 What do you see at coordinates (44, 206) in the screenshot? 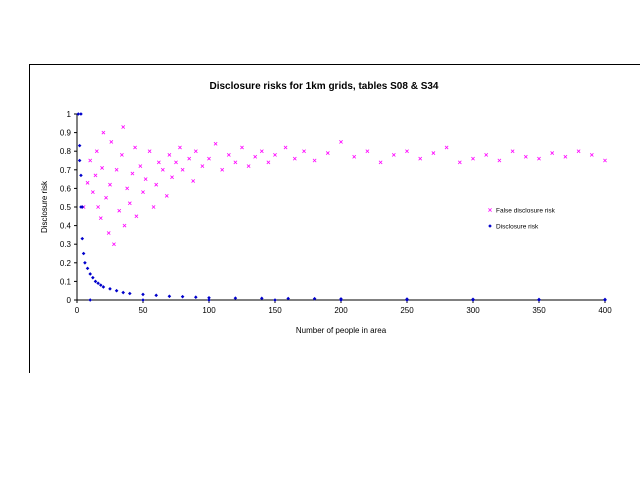
I see `y-axis-title: Disclosure risk` at bounding box center [44, 206].